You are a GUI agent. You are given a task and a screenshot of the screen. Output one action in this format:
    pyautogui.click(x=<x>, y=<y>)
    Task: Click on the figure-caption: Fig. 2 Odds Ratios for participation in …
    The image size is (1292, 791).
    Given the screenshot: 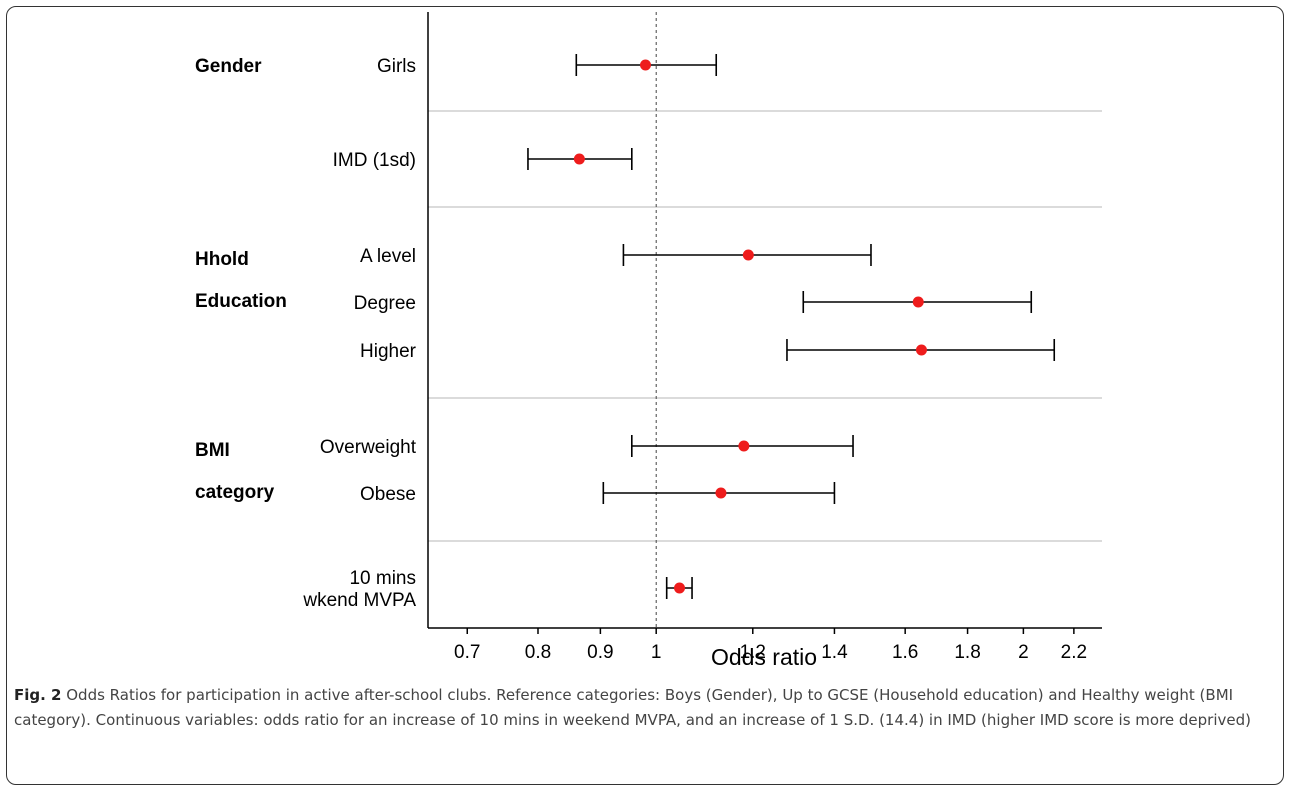 What is the action you would take?
    pyautogui.click(x=645, y=708)
    